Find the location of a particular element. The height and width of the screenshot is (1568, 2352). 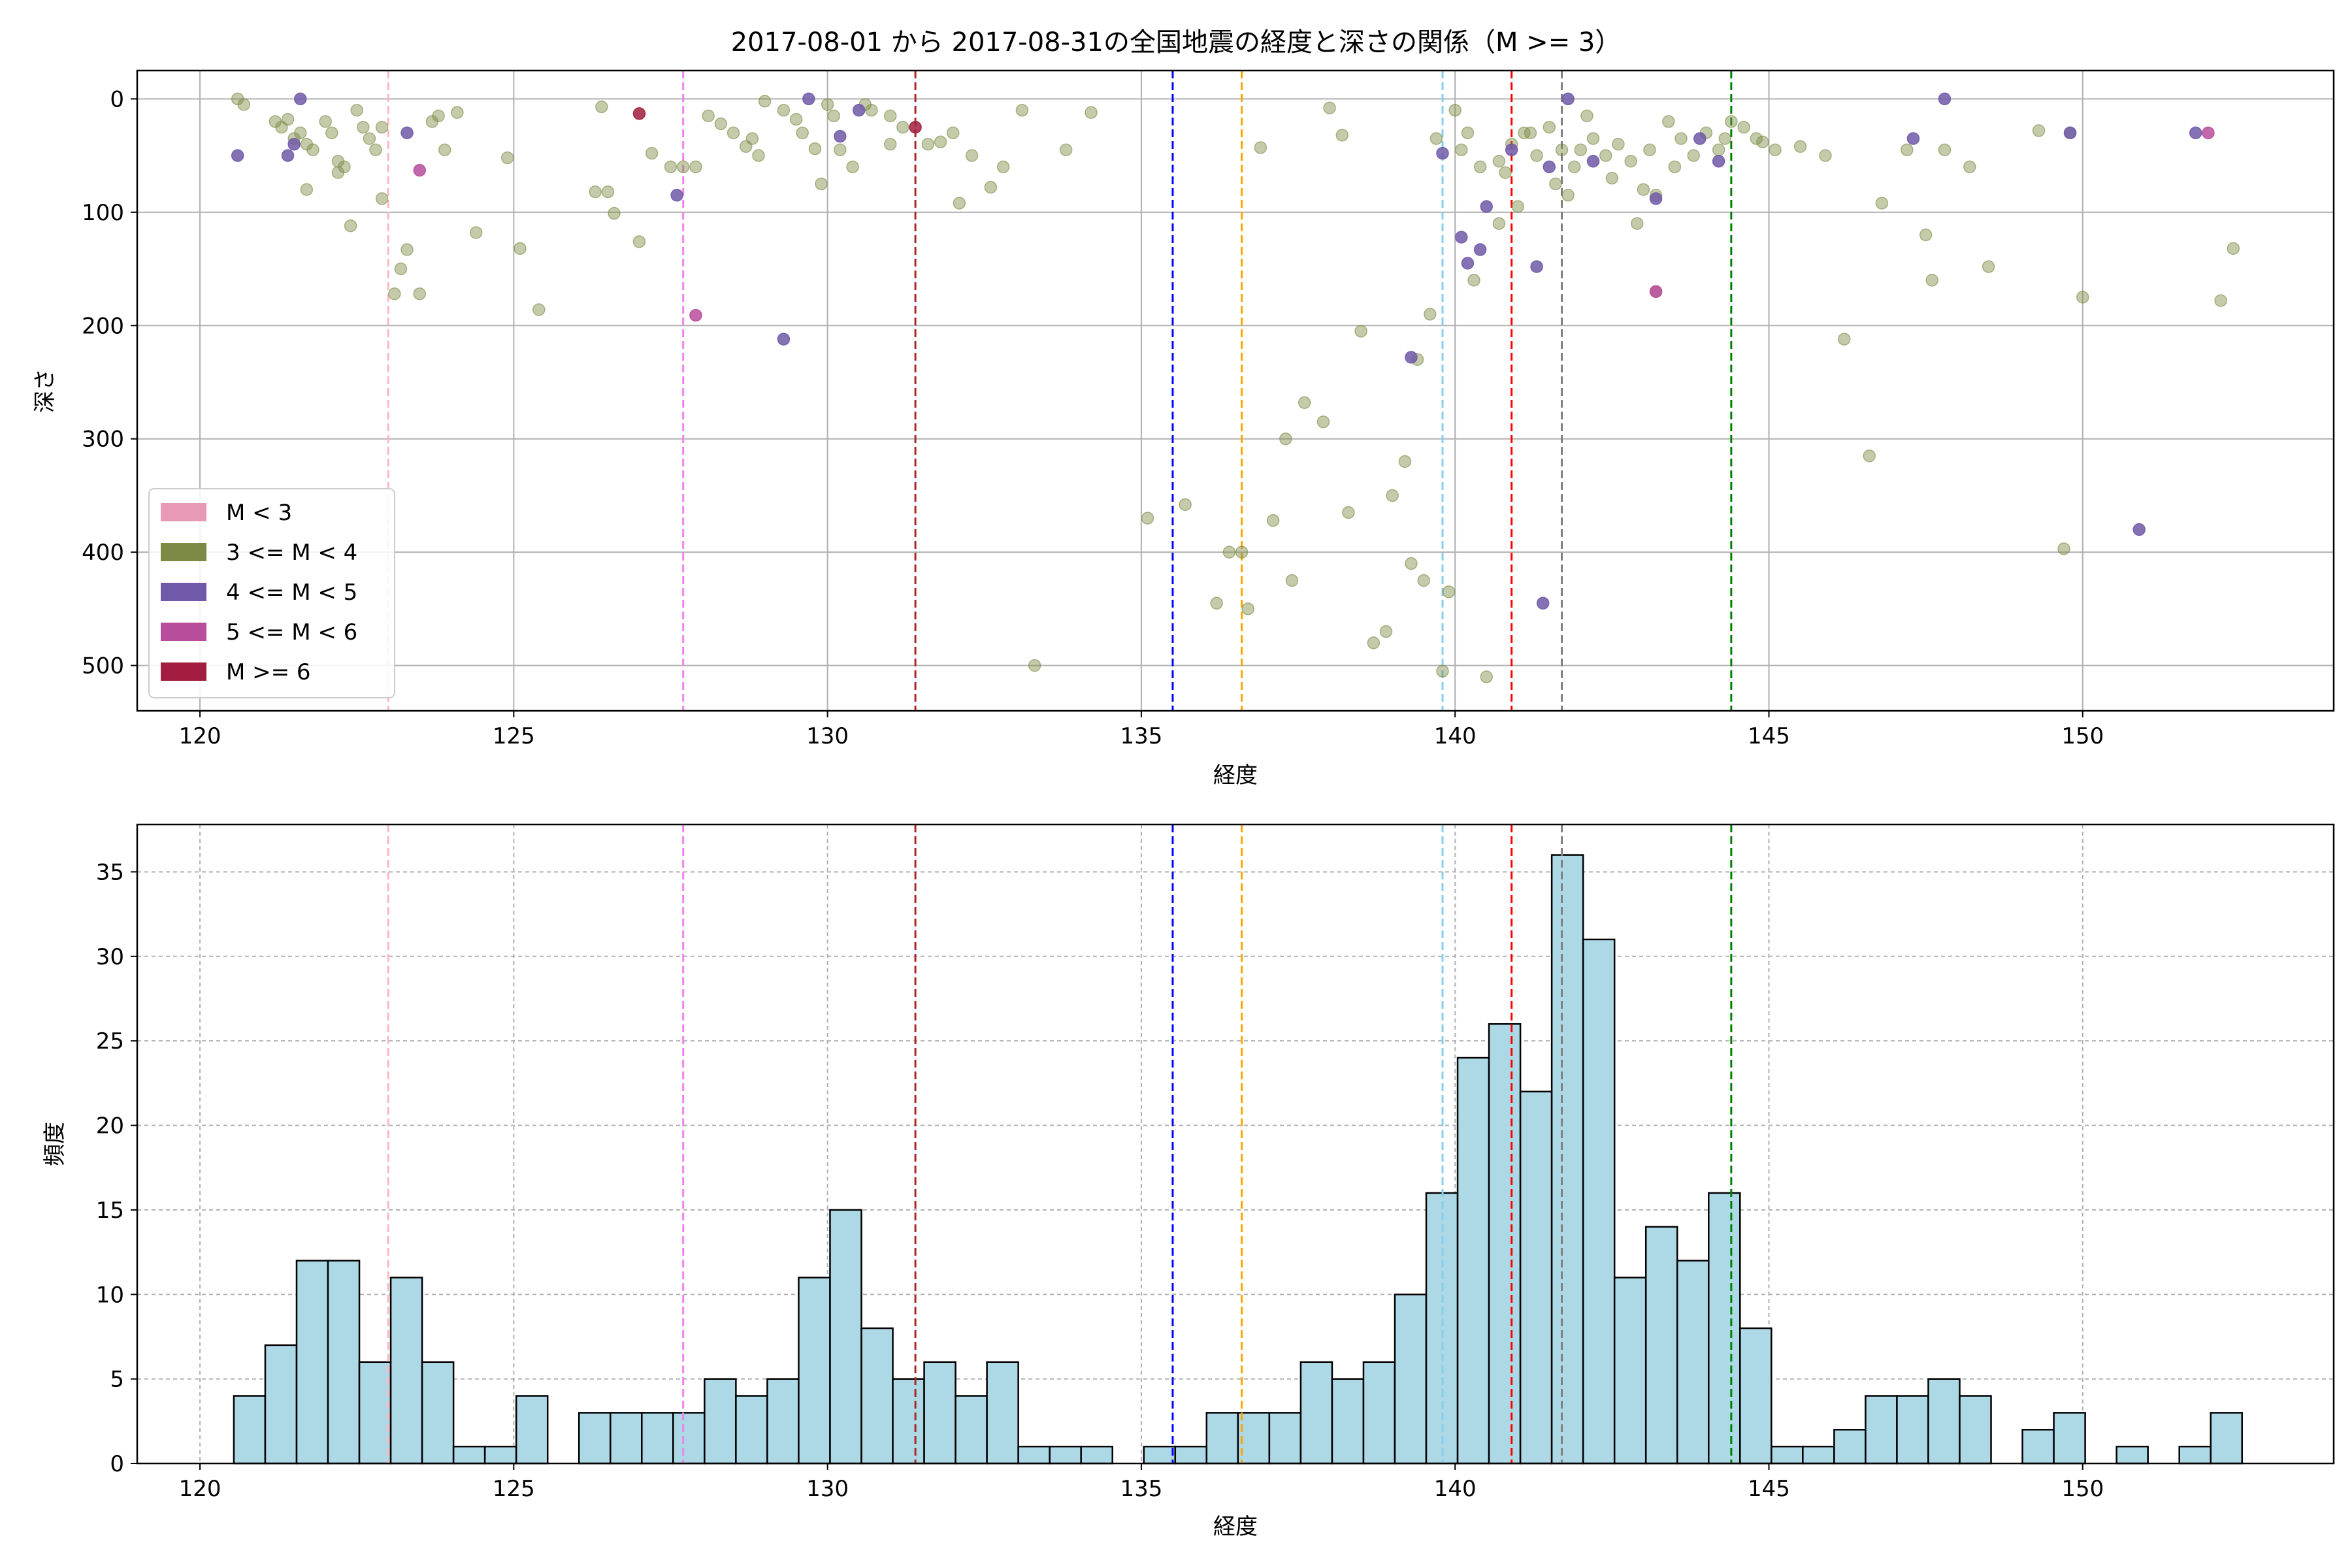

legend-box is located at coordinates (271, 593).